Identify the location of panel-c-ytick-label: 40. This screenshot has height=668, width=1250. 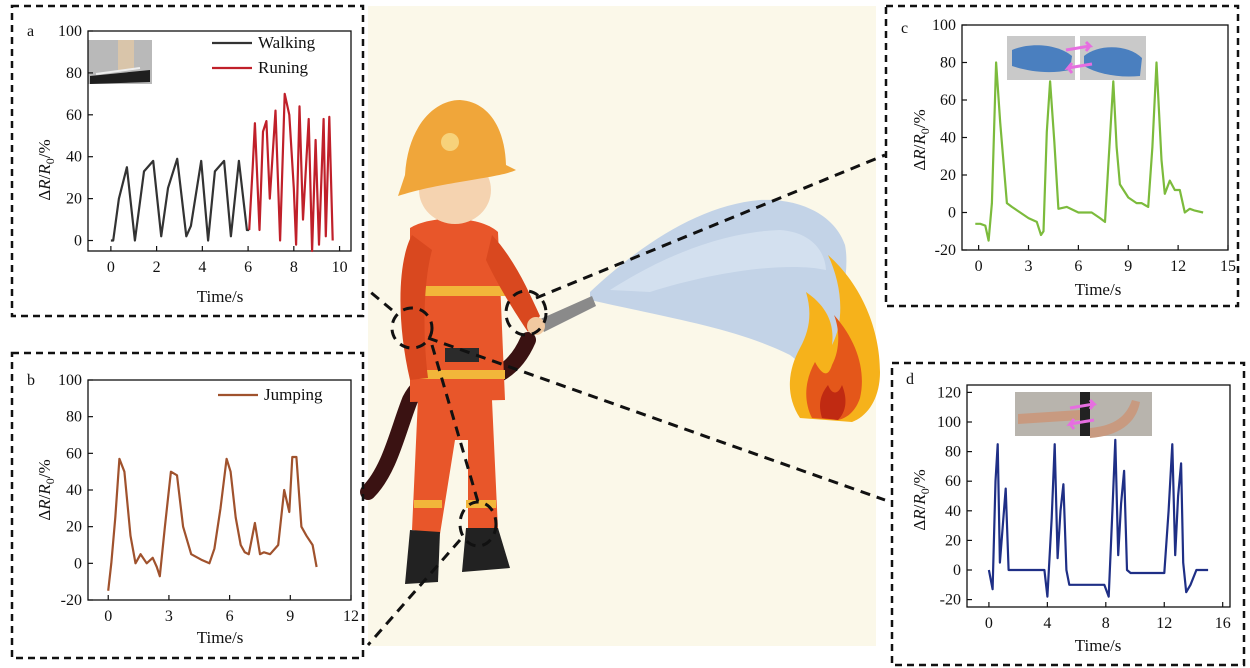
(948, 138).